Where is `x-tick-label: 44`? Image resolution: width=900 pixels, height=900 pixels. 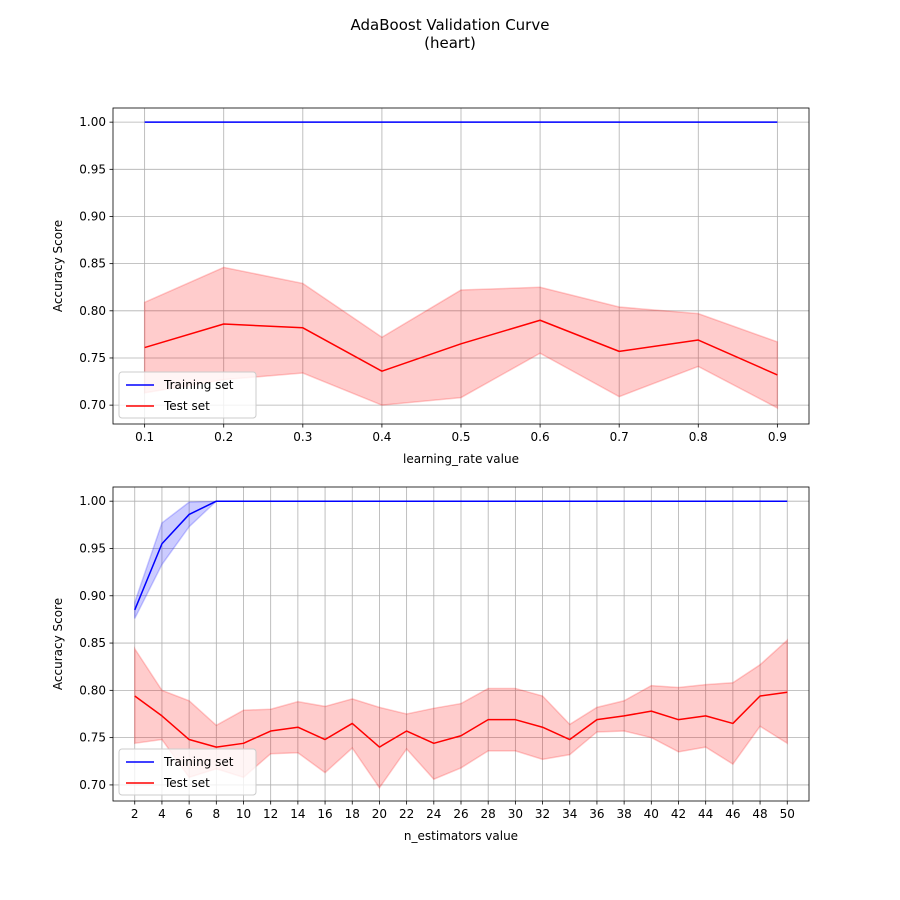
x-tick-label: 44 is located at coordinates (705, 814).